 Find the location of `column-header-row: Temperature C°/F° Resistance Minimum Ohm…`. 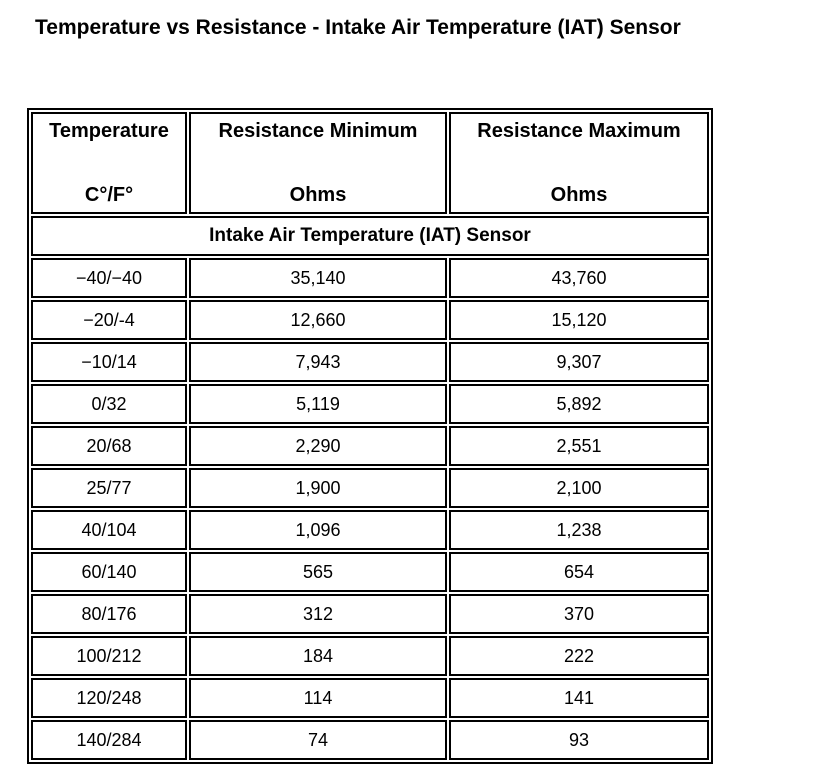

column-header-row: Temperature C°/F° Resistance Minimum Ohm… is located at coordinates (370, 163).